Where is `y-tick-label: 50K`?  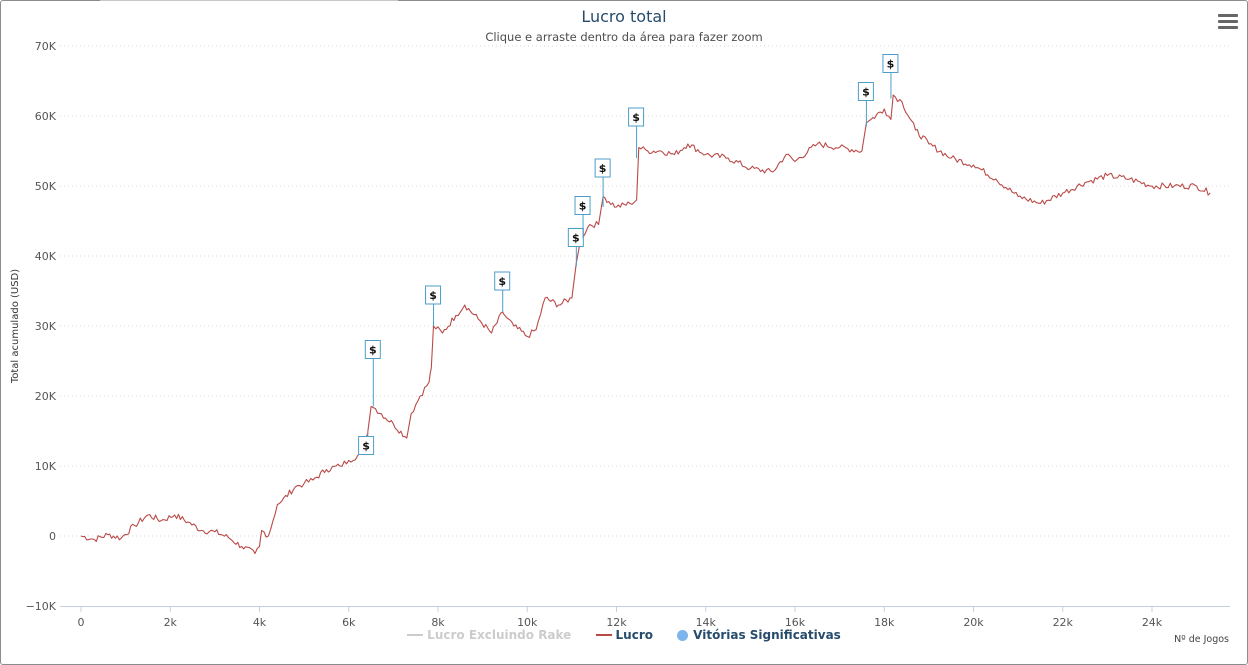 y-tick-label: 50K is located at coordinates (46, 186).